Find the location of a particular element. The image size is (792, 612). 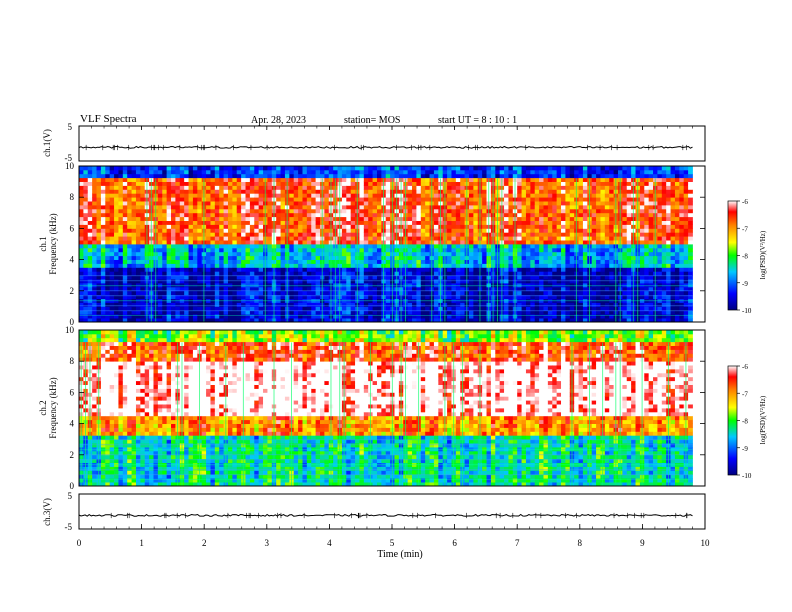

ch1-ytick-neg5: -5 is located at coordinates (69, 158).